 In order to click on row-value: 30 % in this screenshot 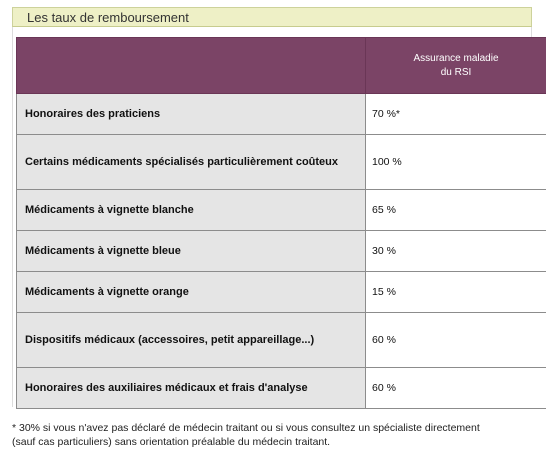, I will do `click(455, 251)`.